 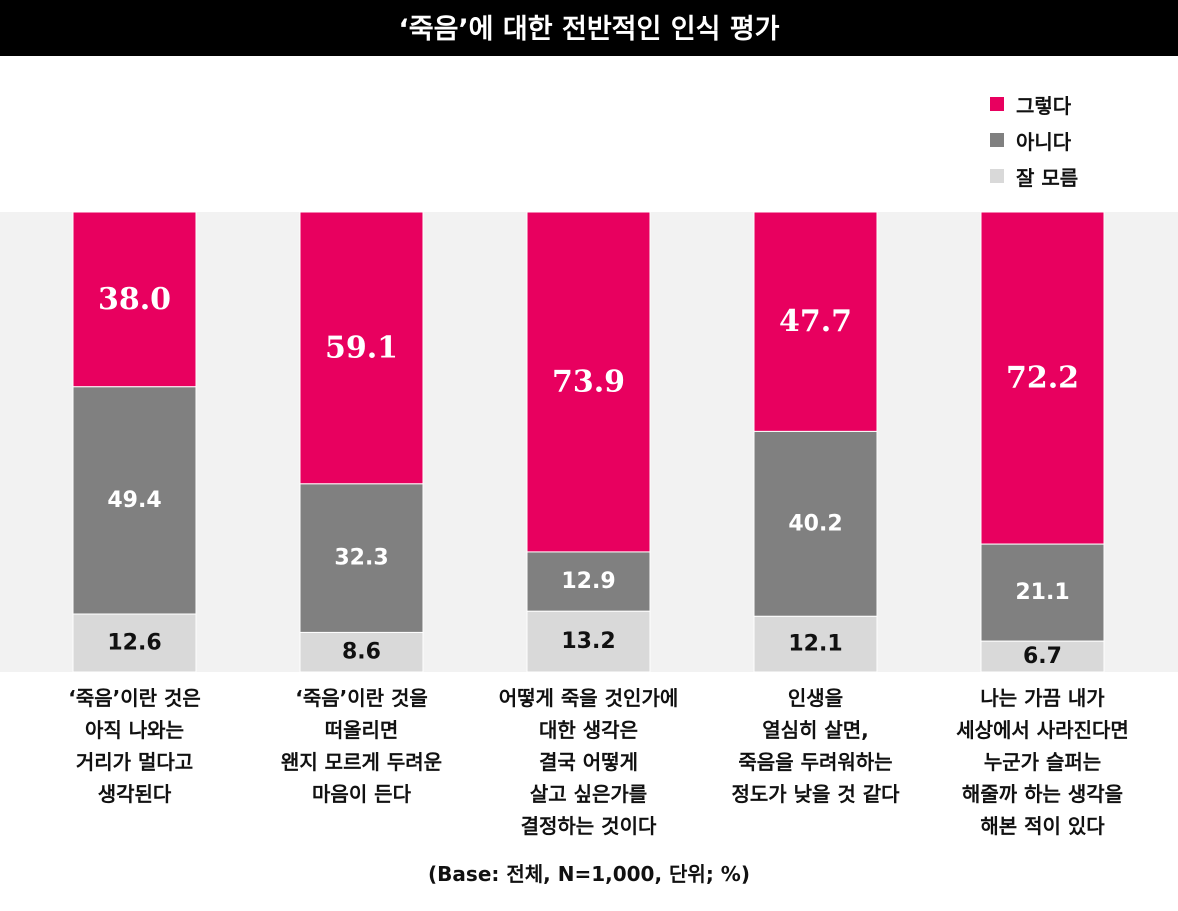 I want to click on category-label-2: ‘죽음’이란 것을 떠올리면 왠지 모르게 두려운 마음이 든다, so click(x=361, y=746).